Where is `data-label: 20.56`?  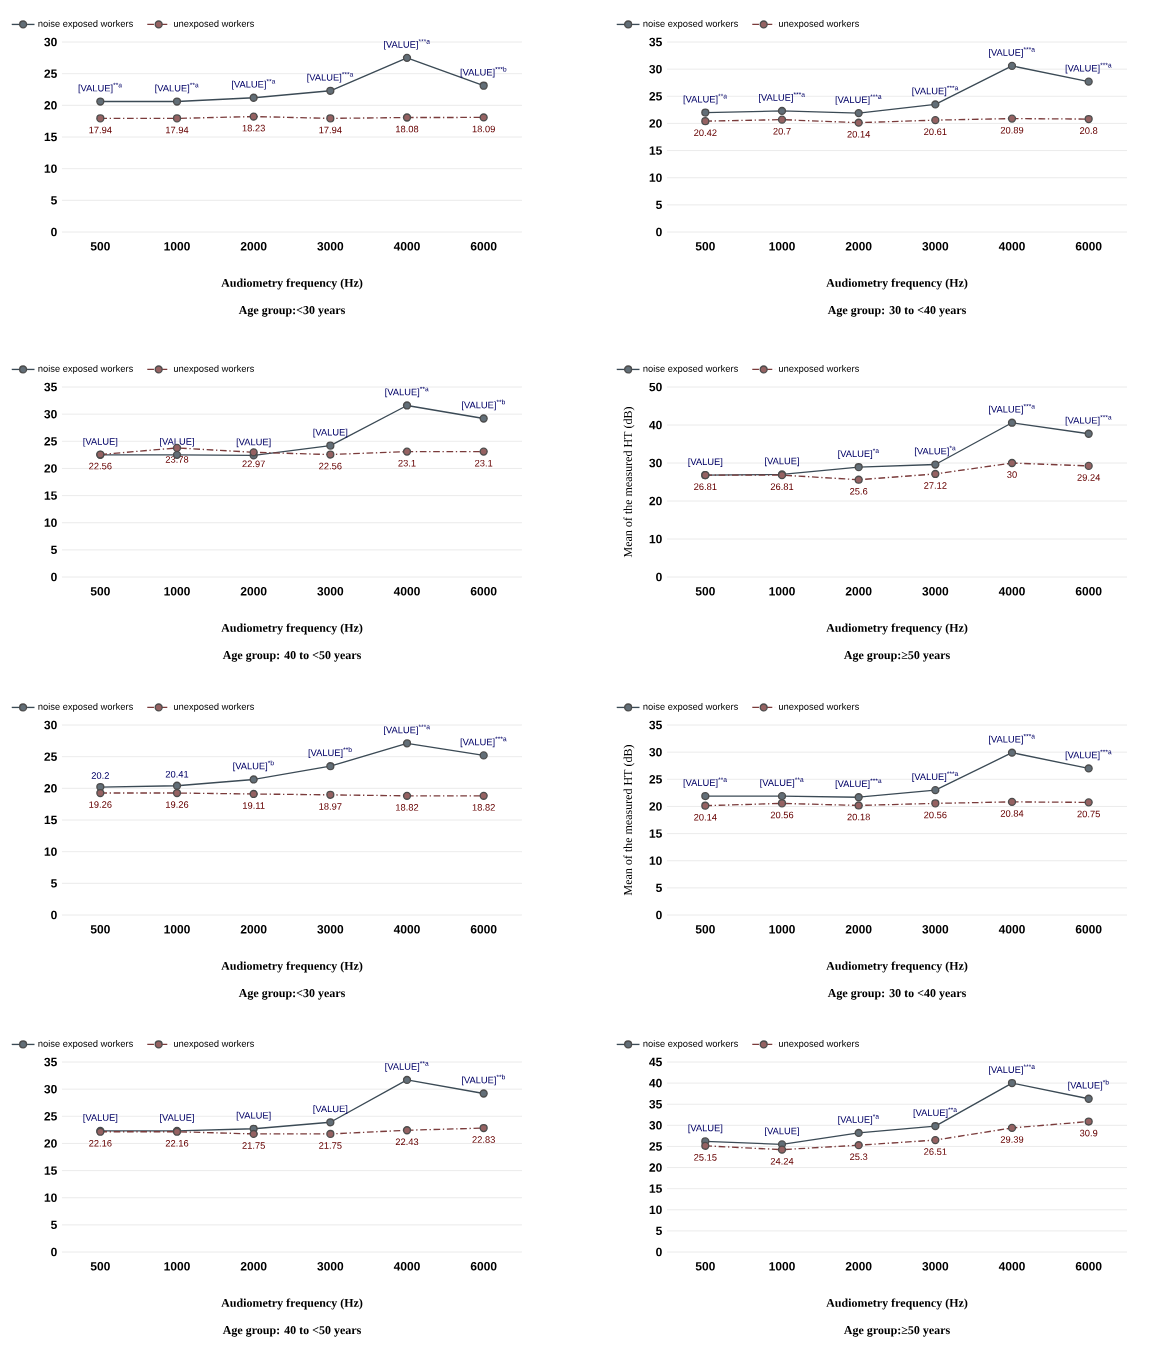 data-label: 20.56 is located at coordinates (935, 815).